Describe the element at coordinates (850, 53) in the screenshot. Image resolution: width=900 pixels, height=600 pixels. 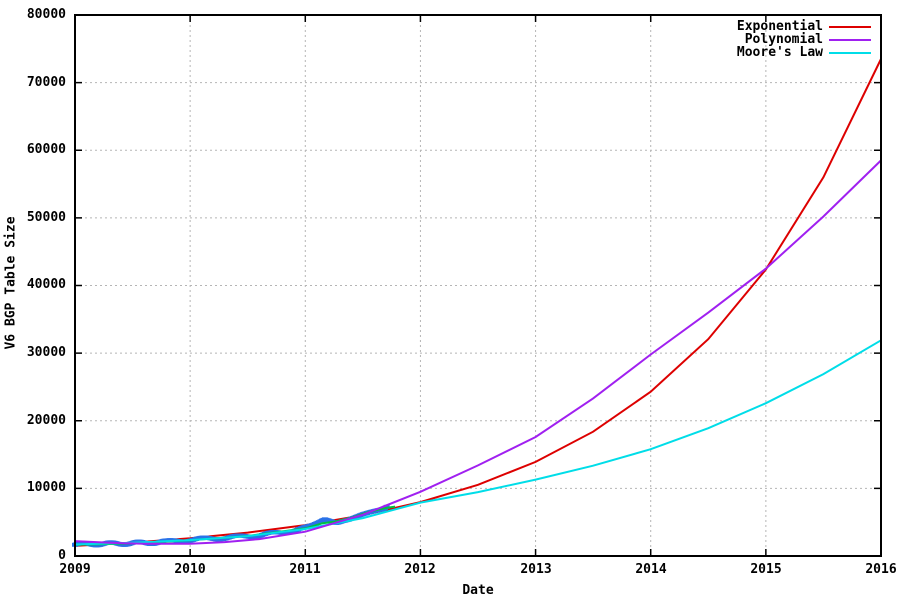
I see `legend-line-moores-law` at that location.